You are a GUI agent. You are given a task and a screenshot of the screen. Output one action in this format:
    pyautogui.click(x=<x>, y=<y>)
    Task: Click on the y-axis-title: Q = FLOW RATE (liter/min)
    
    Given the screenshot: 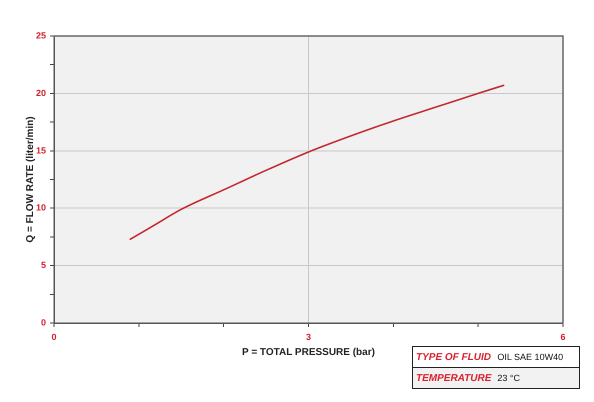 What is the action you would take?
    pyautogui.click(x=30, y=179)
    